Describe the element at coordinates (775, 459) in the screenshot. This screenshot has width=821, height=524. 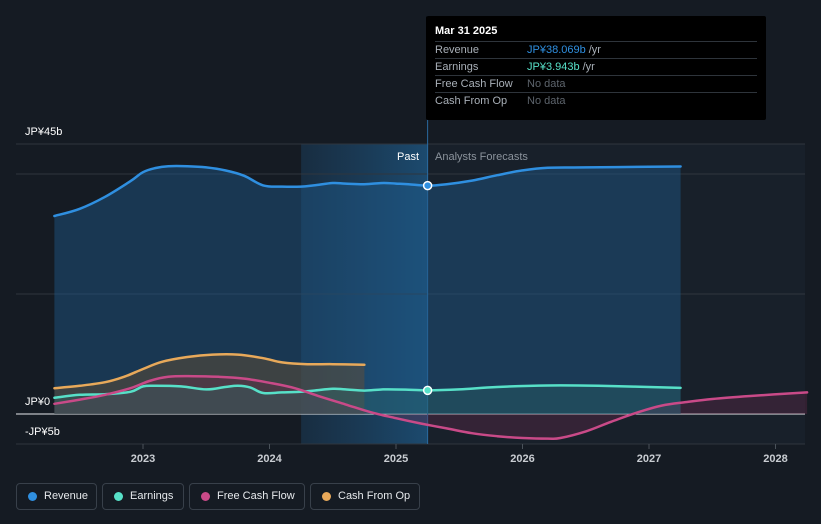
I see `x-tick-label: 2028` at that location.